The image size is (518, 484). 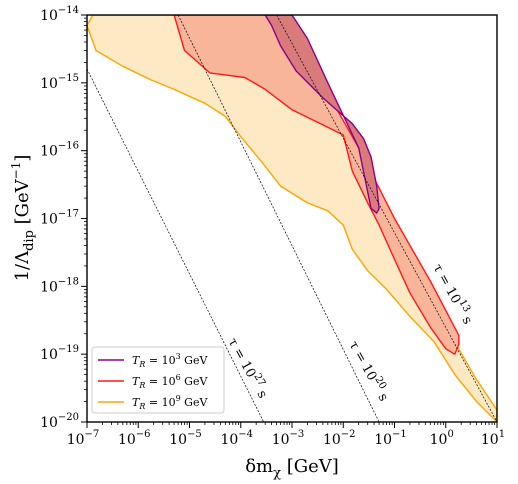 I want to click on x-tick-label: 10⁻⁶, so click(x=134, y=438).